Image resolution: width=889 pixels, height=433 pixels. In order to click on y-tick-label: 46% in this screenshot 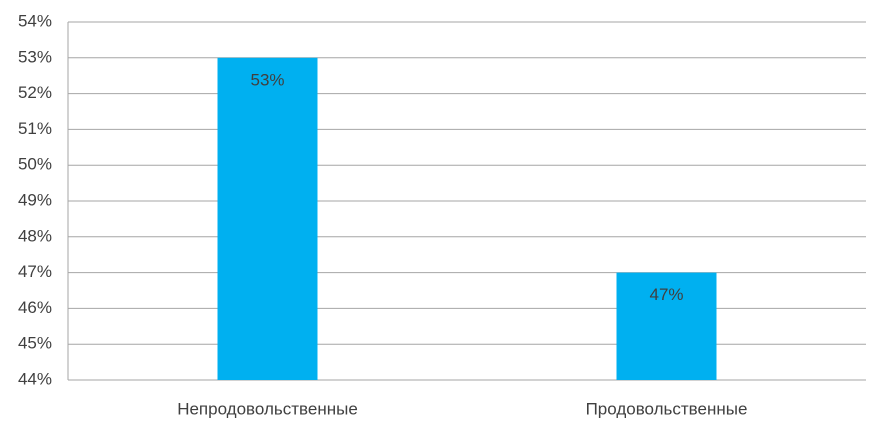, I will do `click(35, 307)`.